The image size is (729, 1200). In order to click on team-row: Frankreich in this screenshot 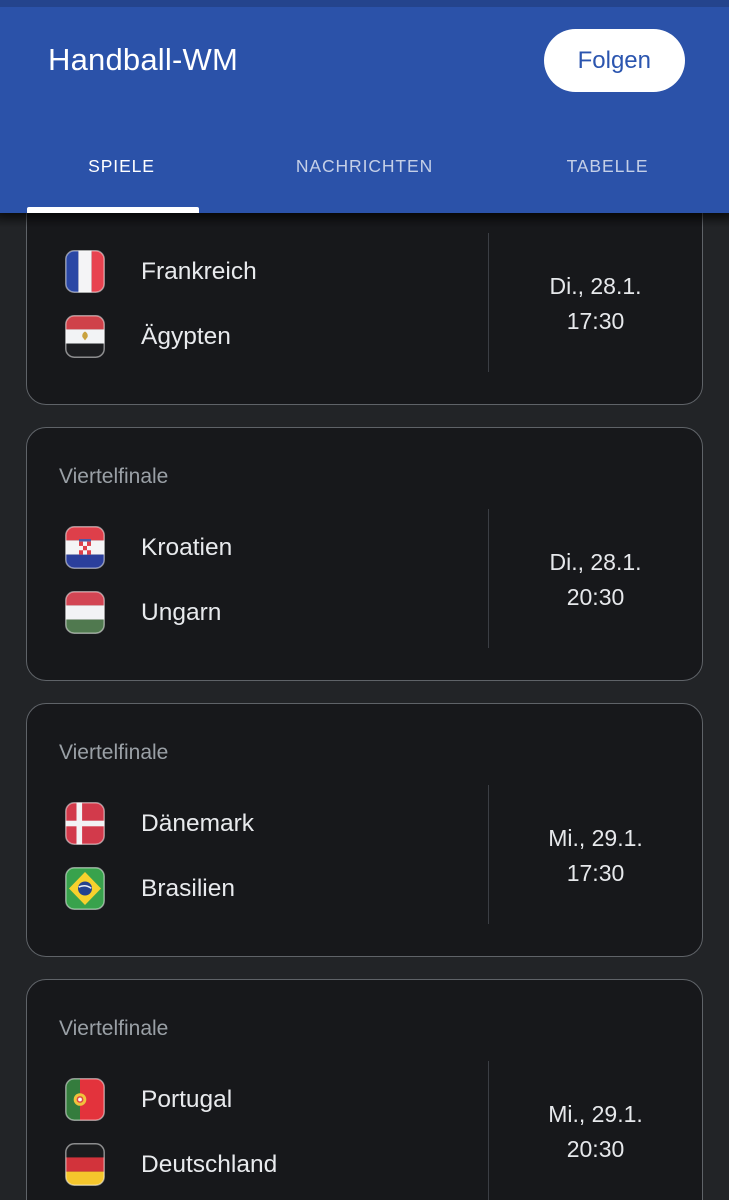, I will do `click(276, 271)`.